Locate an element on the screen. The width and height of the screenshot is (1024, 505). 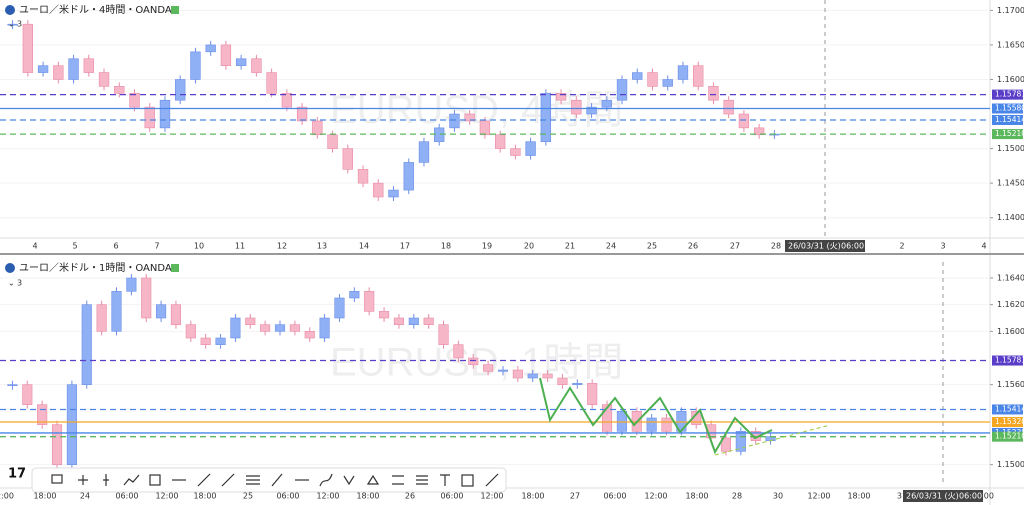
price-tag-label: 1.15580 is located at coordinates (1009, 108).